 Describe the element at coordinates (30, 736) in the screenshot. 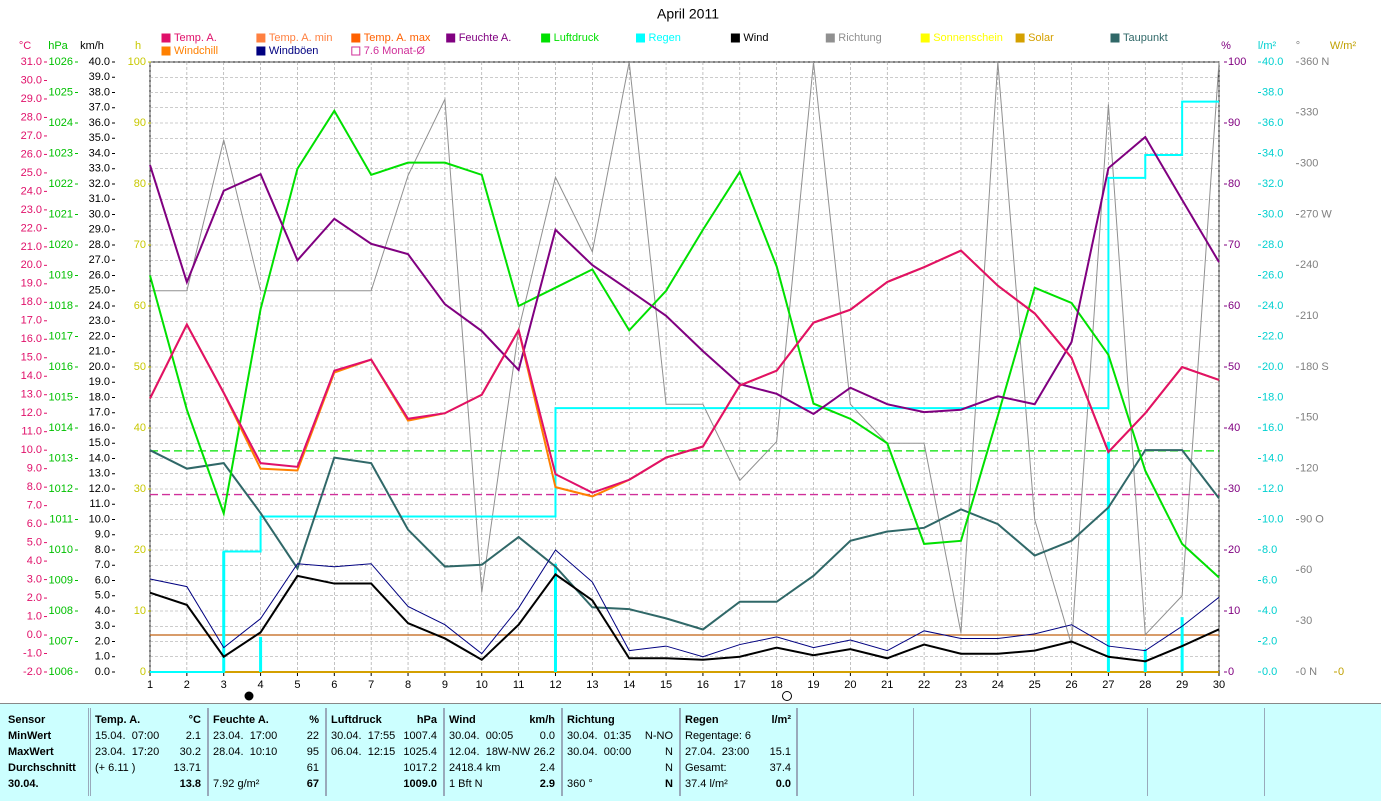

I see `row-label: MinWert` at that location.